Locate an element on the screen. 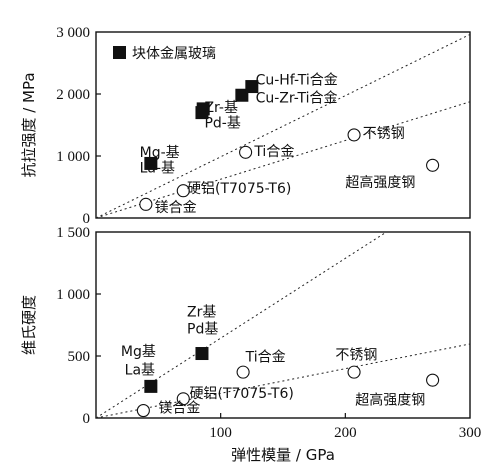  point-annotation: Cu-Hf-Ti合金 is located at coordinates (297, 81).